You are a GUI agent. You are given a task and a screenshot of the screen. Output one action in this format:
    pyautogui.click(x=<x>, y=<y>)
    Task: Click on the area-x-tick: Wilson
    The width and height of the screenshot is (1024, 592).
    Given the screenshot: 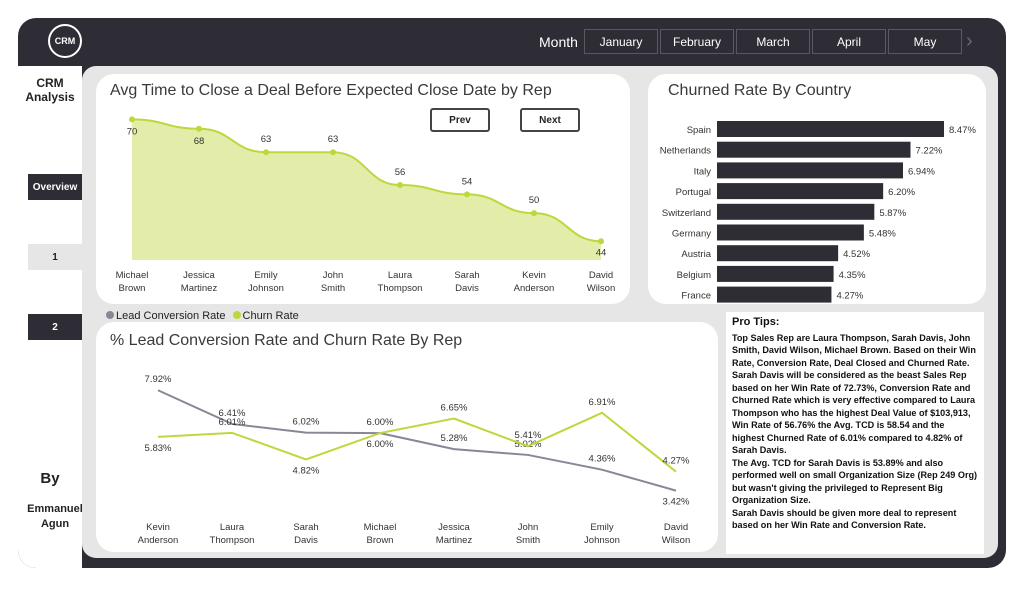 What is the action you would take?
    pyautogui.click(x=601, y=288)
    